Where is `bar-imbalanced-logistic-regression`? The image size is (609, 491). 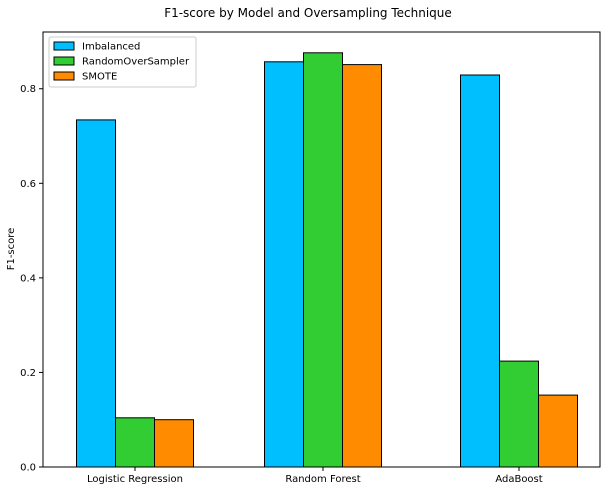 bar-imbalanced-logistic-regression is located at coordinates (96, 293).